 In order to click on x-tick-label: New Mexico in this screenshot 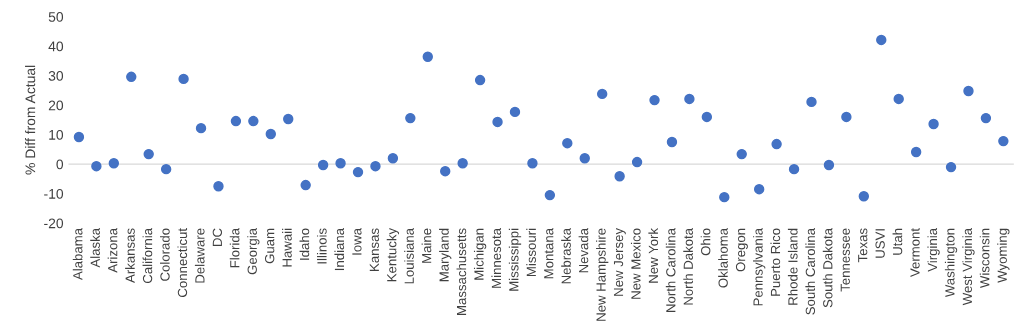, I will do `click(635, 263)`.